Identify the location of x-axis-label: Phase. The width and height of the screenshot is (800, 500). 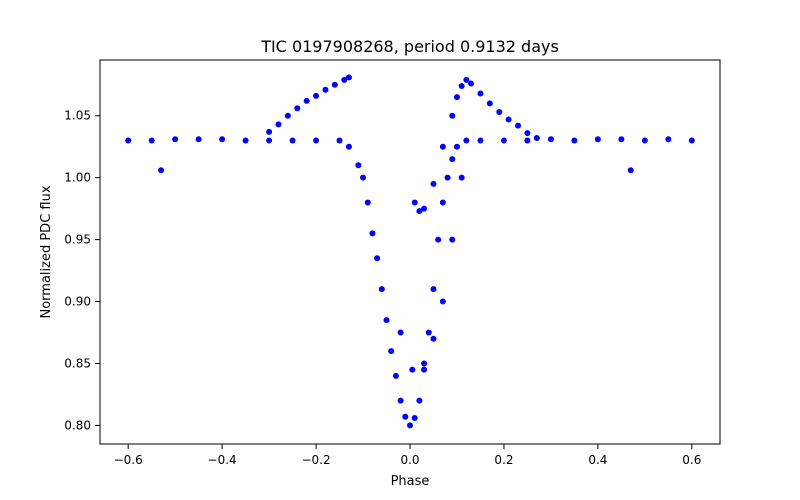
(410, 481).